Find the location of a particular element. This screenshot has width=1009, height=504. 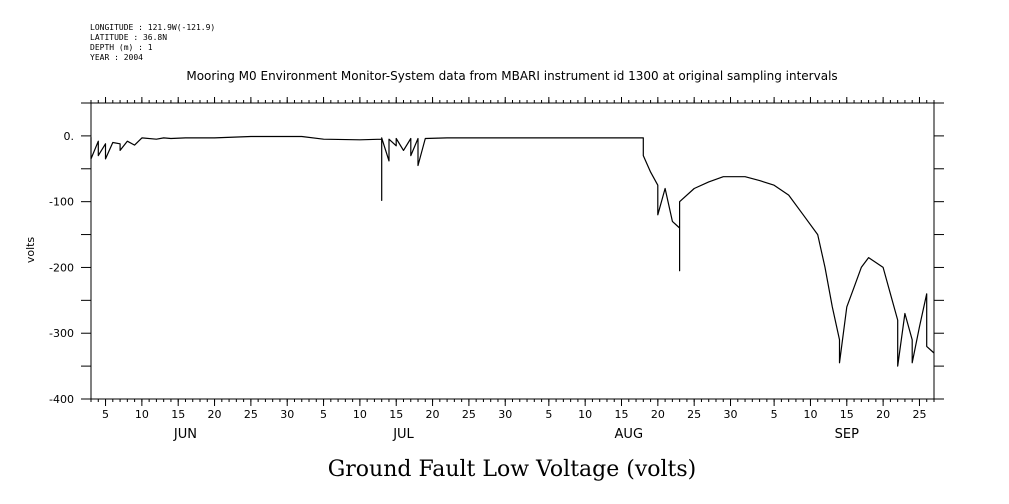

latitude-label: LATITUDE : 36.8N is located at coordinates (128, 37).